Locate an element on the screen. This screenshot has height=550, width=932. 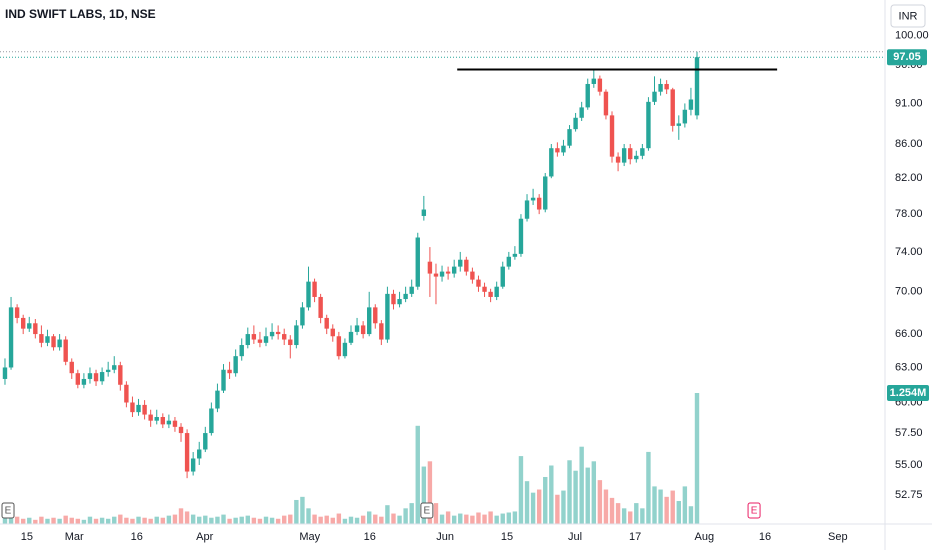
y-tick-label: 86.00 is located at coordinates (909, 144).